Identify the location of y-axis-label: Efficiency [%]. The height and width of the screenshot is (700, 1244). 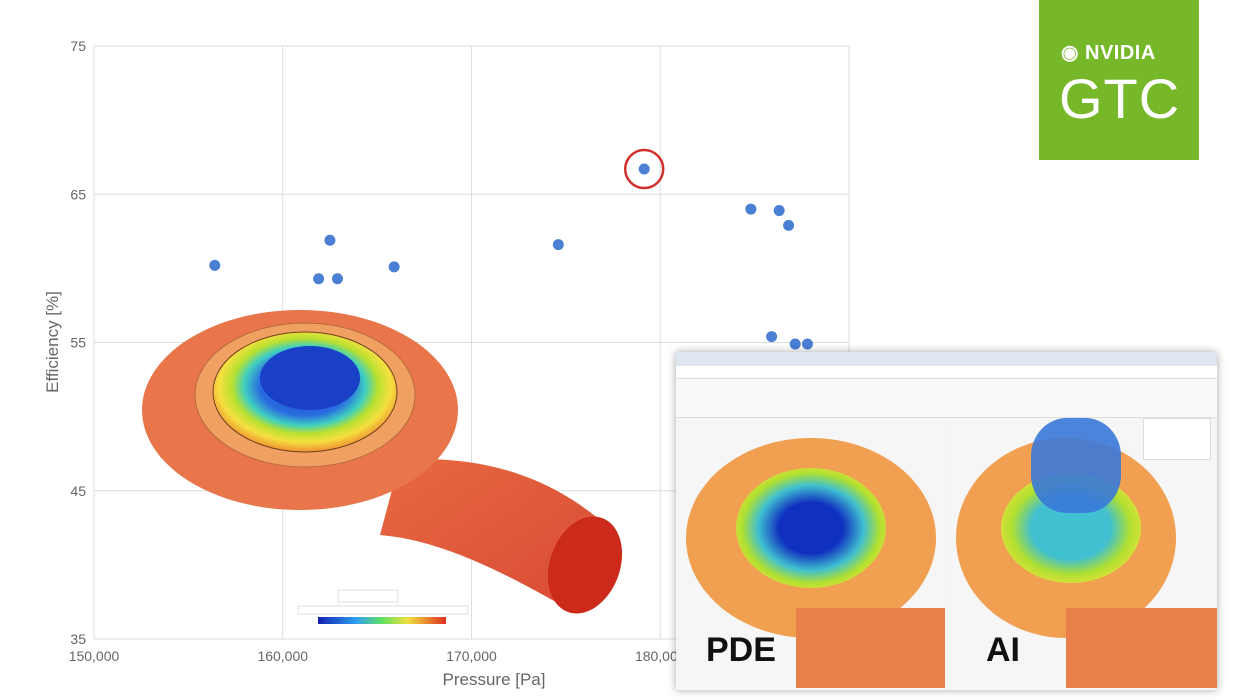
(52, 342).